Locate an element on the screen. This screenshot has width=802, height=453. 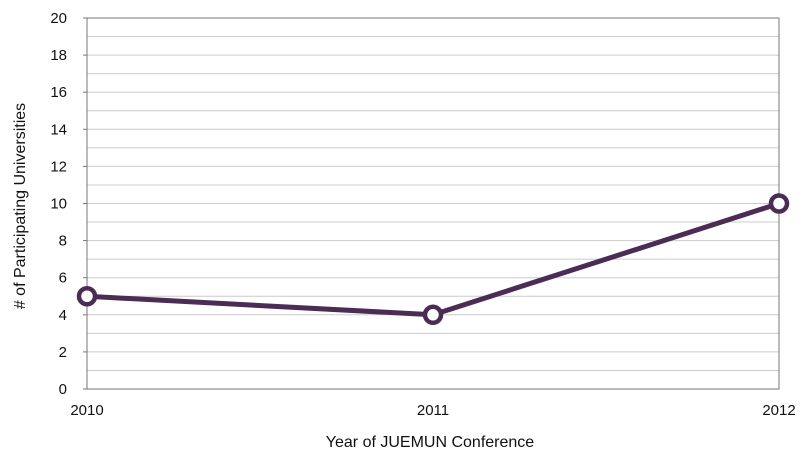
y-tick-label: 12 is located at coordinates (58, 166).